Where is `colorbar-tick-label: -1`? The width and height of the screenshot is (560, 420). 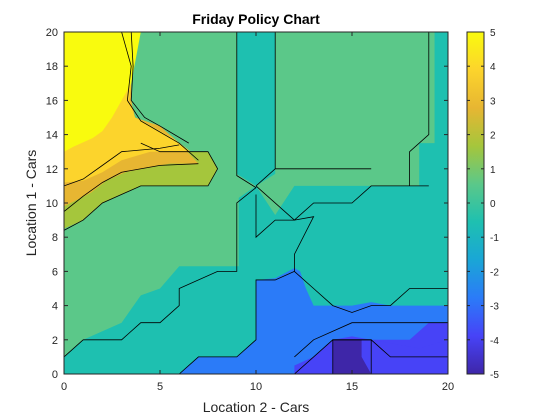
colorbar-tick-label: -1 is located at coordinates (494, 238).